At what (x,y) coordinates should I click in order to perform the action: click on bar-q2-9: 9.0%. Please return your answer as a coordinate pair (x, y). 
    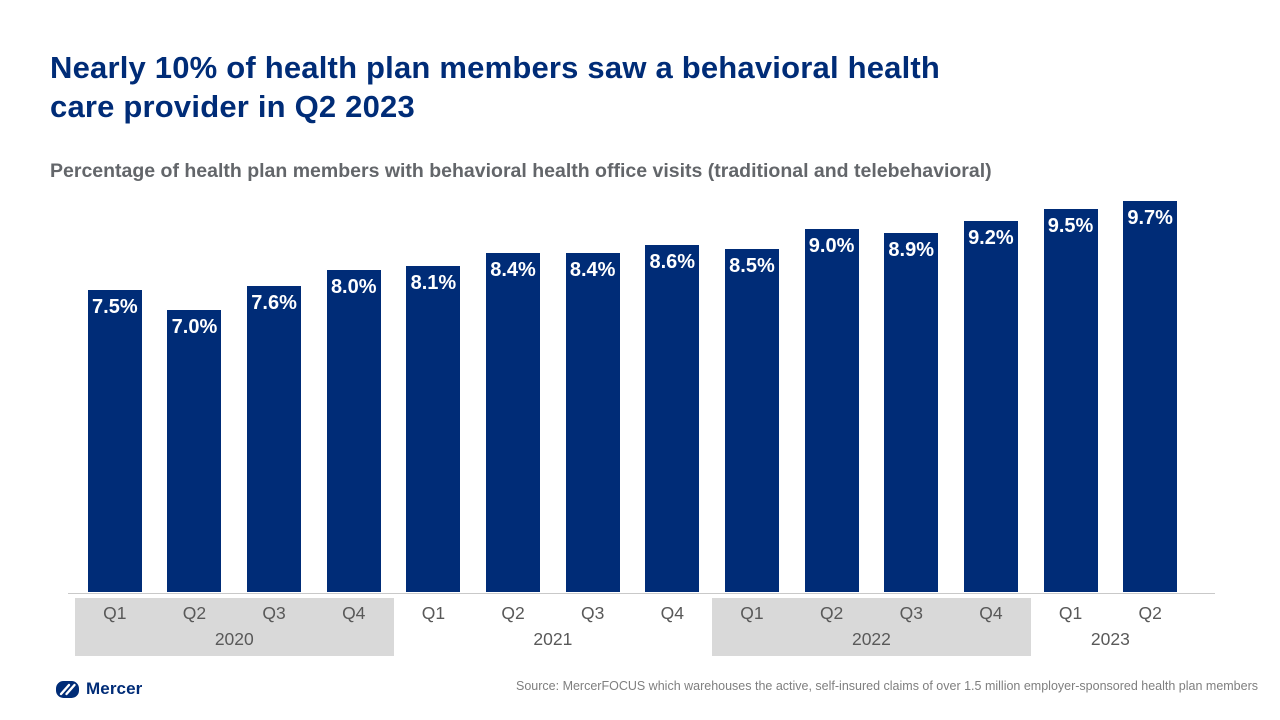
    Looking at the image, I should click on (831, 410).